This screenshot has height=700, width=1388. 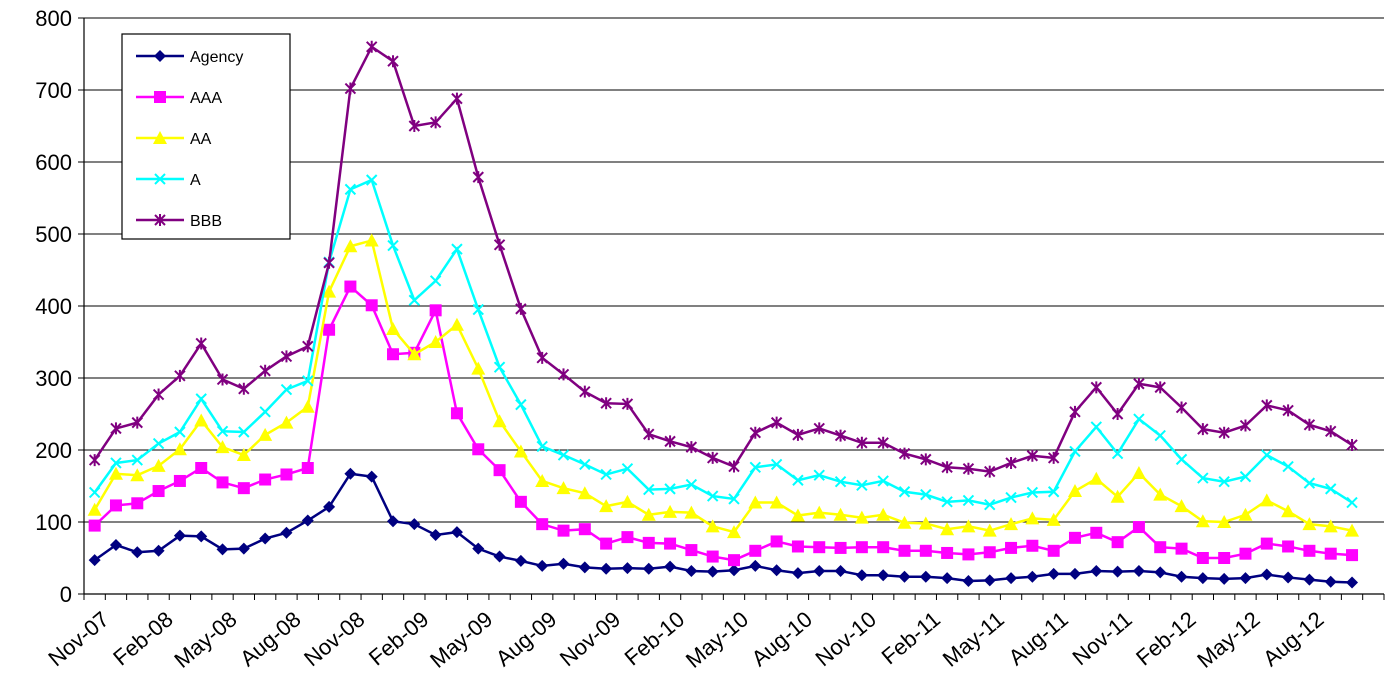 What do you see at coordinates (160, 97) in the screenshot?
I see `legend-marker` at bounding box center [160, 97].